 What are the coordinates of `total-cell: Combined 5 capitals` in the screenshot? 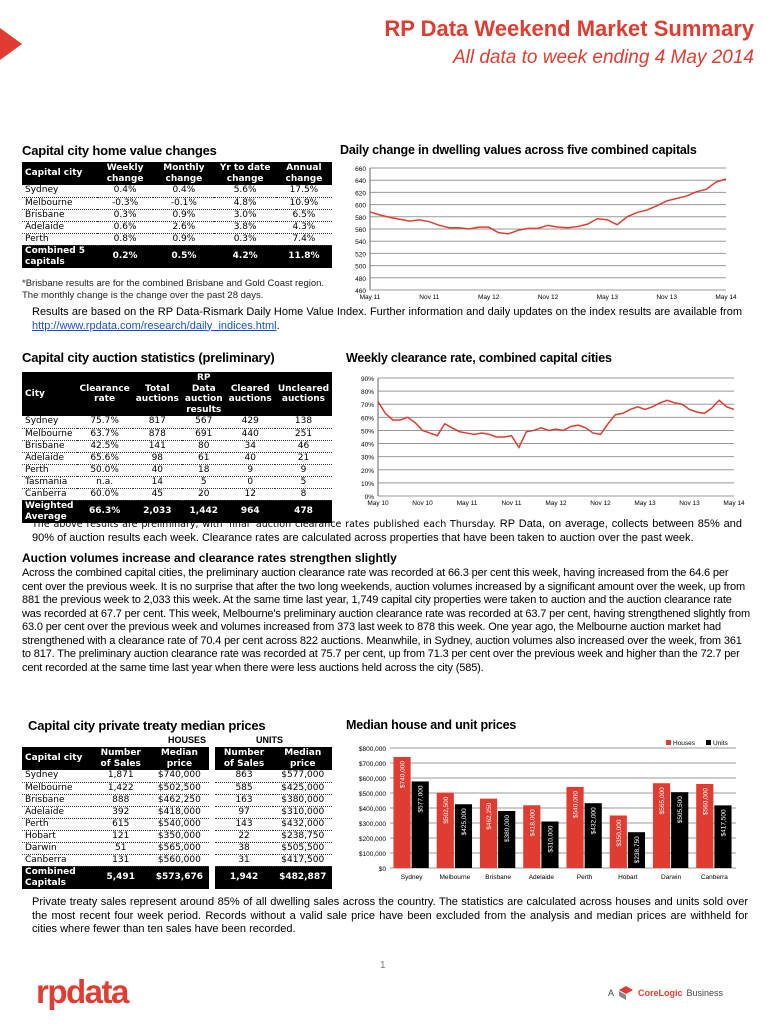 It's located at (59, 256).